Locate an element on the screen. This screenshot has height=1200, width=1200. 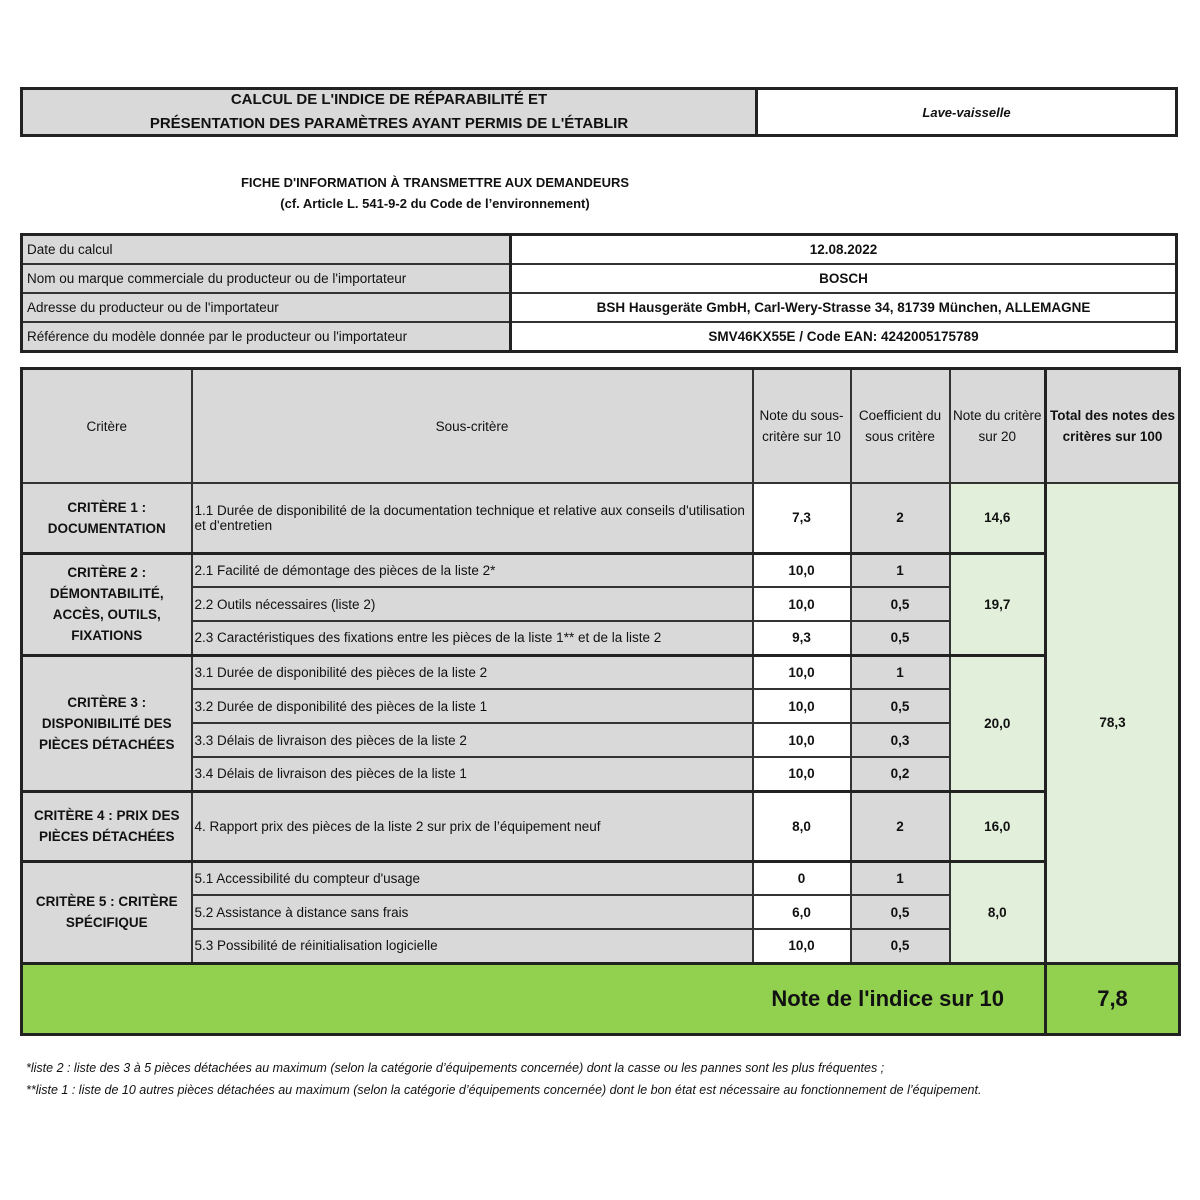
col-note-sous: Note du sous-critère sur 10 is located at coordinates (801, 425).